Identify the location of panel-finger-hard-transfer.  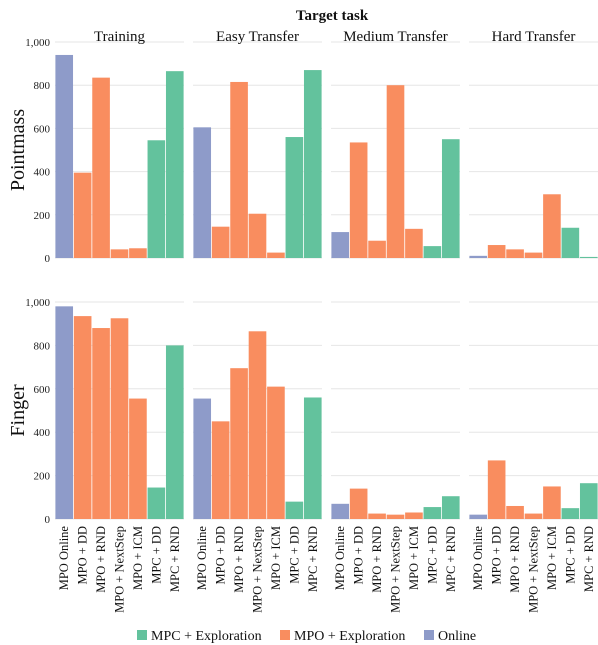
(533, 410).